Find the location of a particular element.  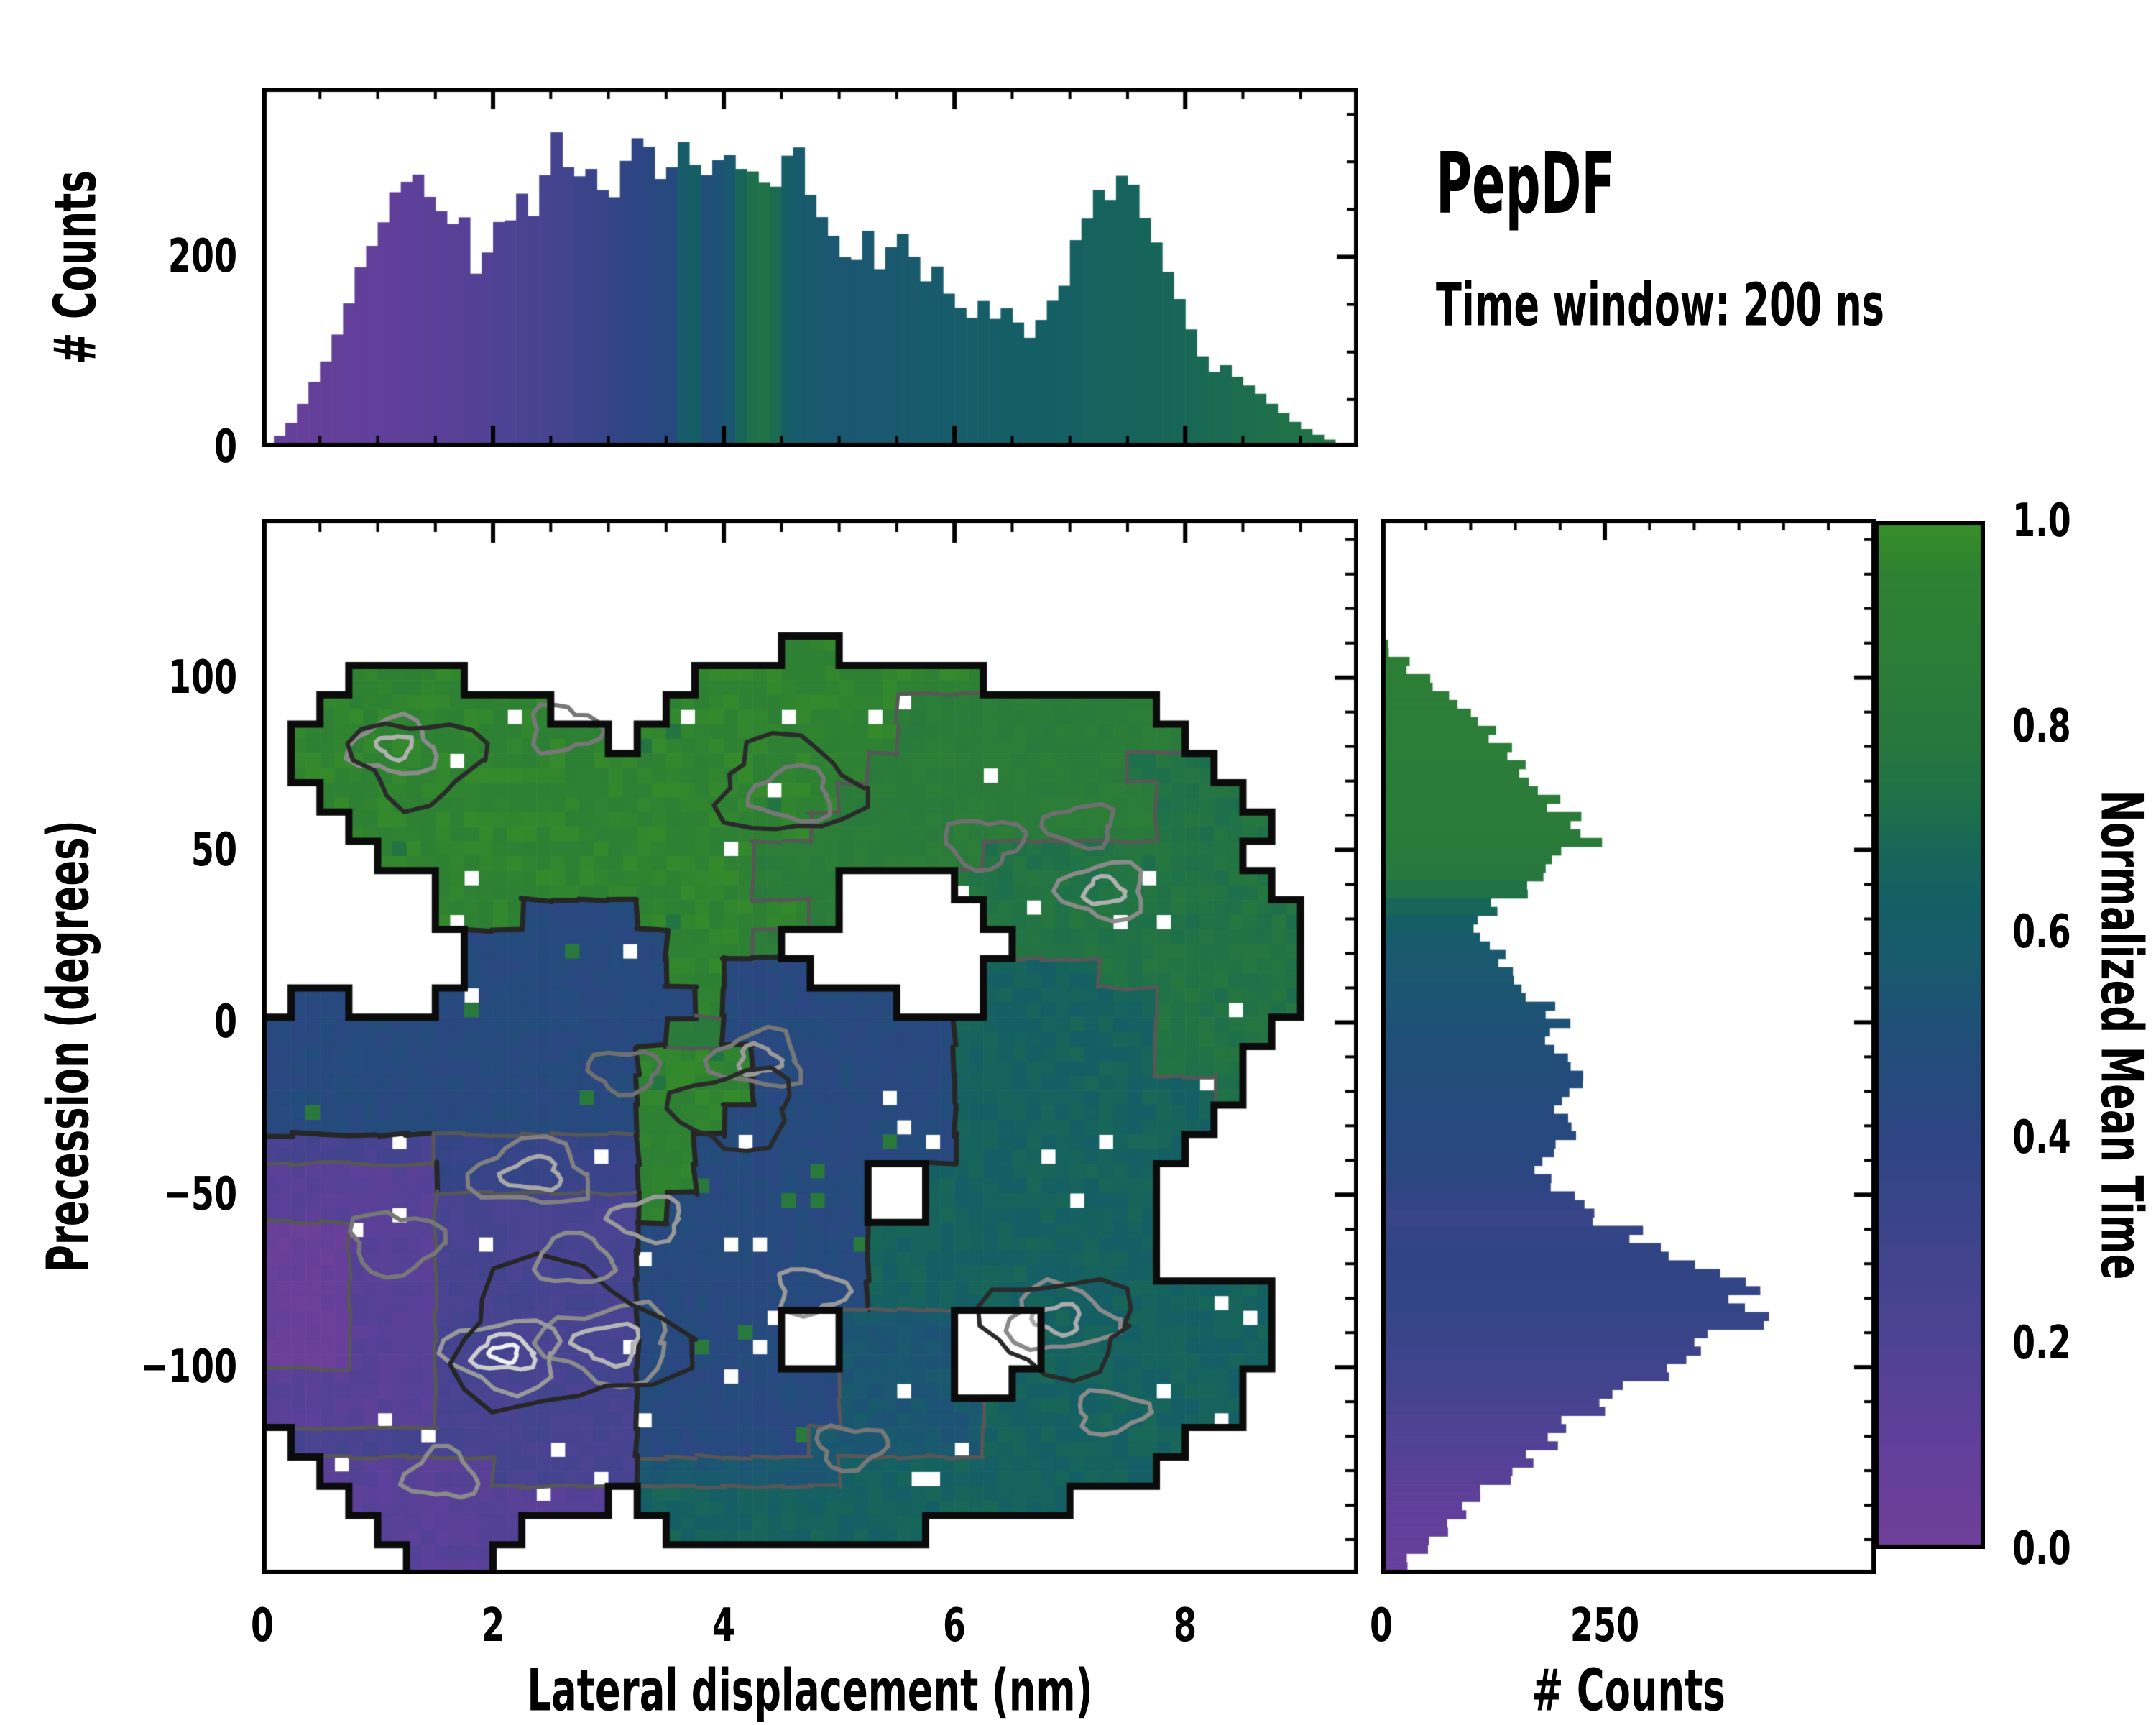

tick-label: 0.6 is located at coordinates (2042, 932).